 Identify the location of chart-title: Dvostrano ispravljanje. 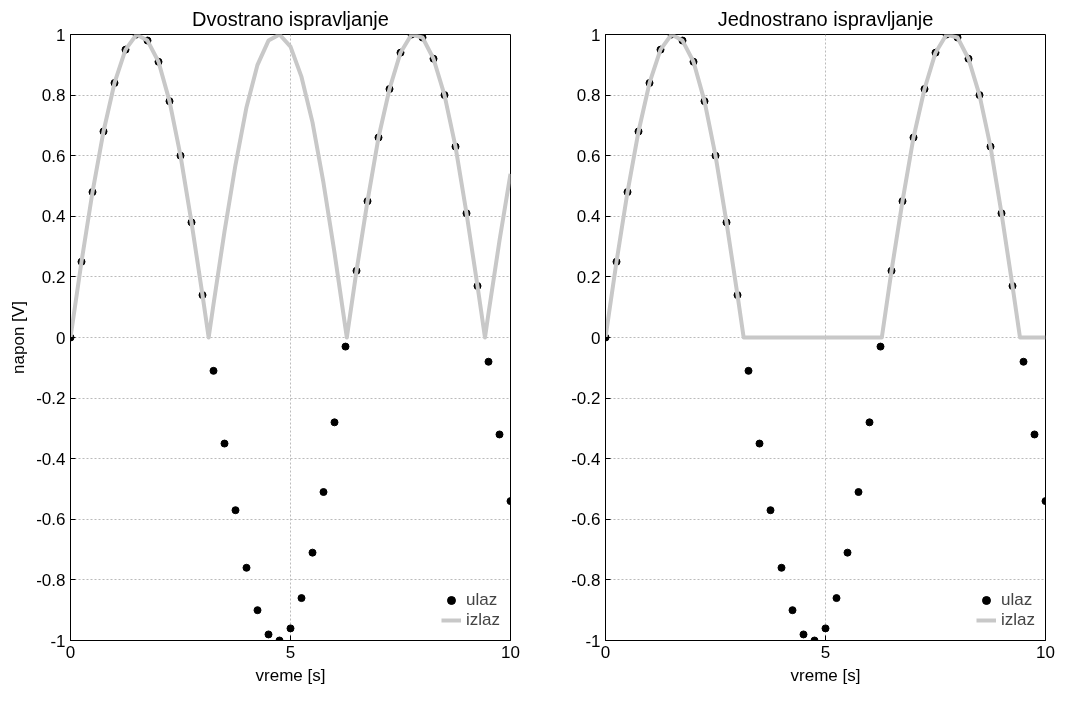
(290, 18).